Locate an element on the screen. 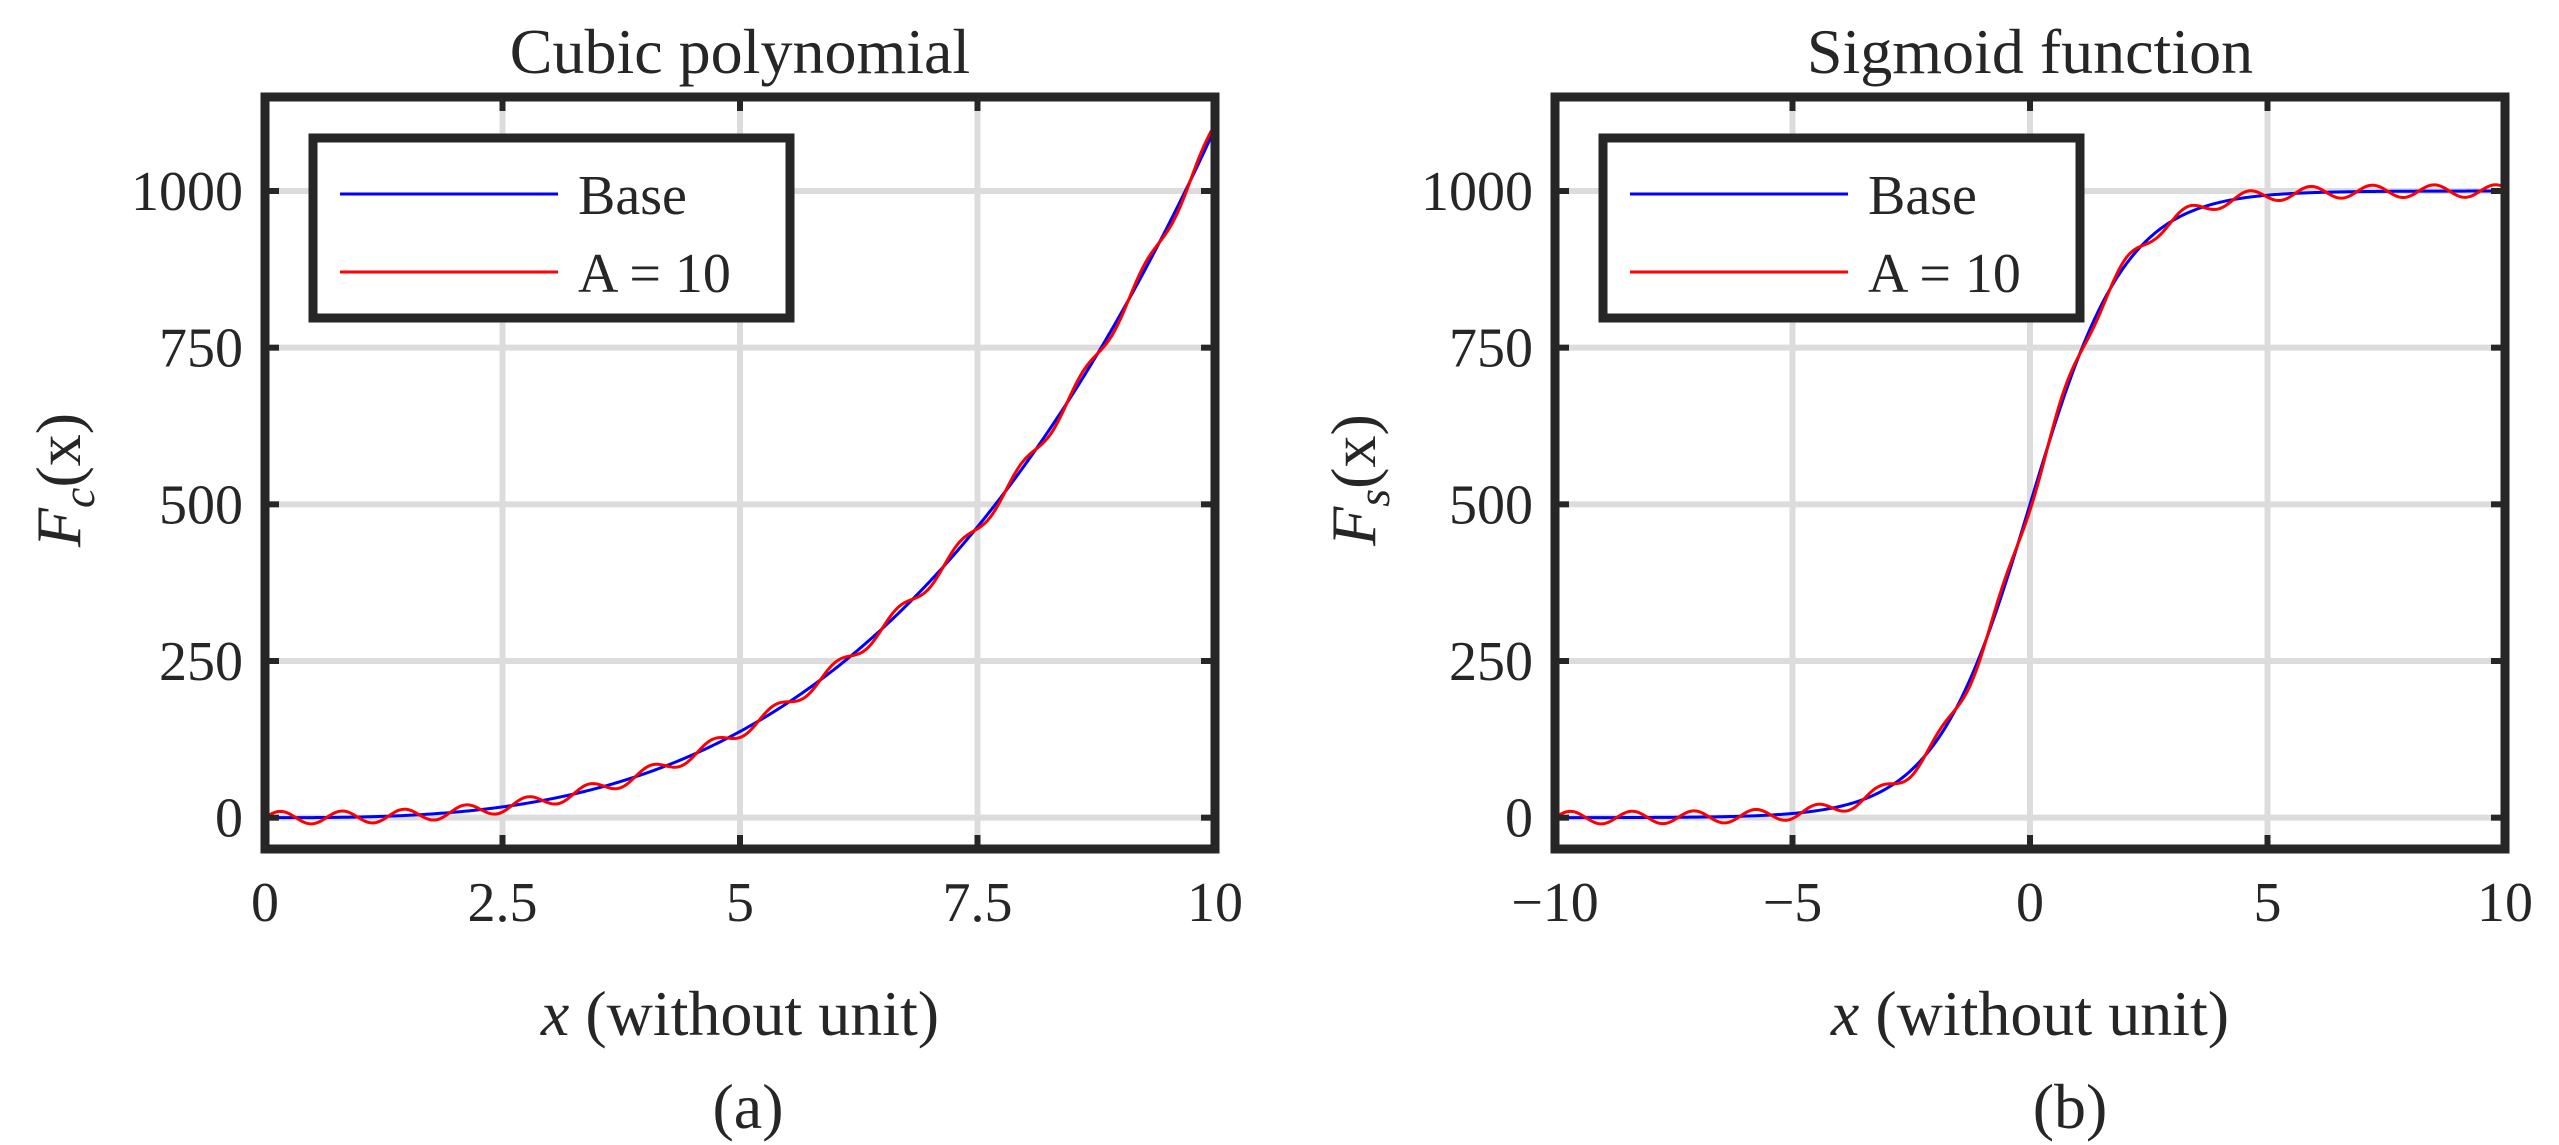 The width and height of the screenshot is (2559, 1145). legend-a: Base A = 10 is located at coordinates (551, 228).